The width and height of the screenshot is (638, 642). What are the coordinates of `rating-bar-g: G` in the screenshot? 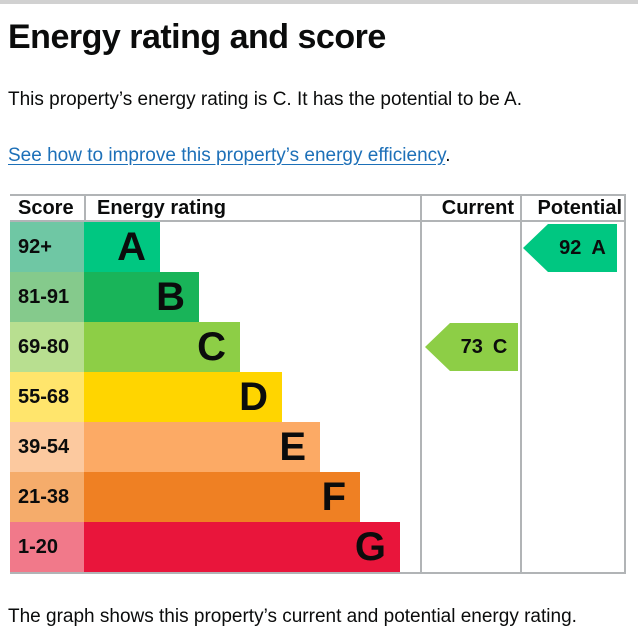 It's located at (242, 547).